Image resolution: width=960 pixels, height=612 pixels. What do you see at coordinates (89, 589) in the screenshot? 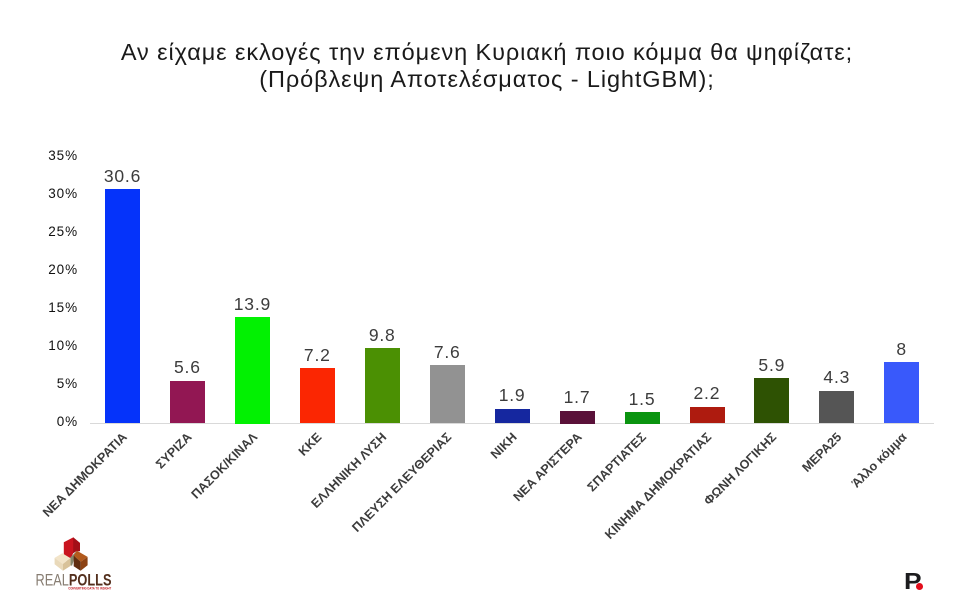
I see `svg-text: CONVERTING DATA TO INSIGHT` at bounding box center [89, 589].